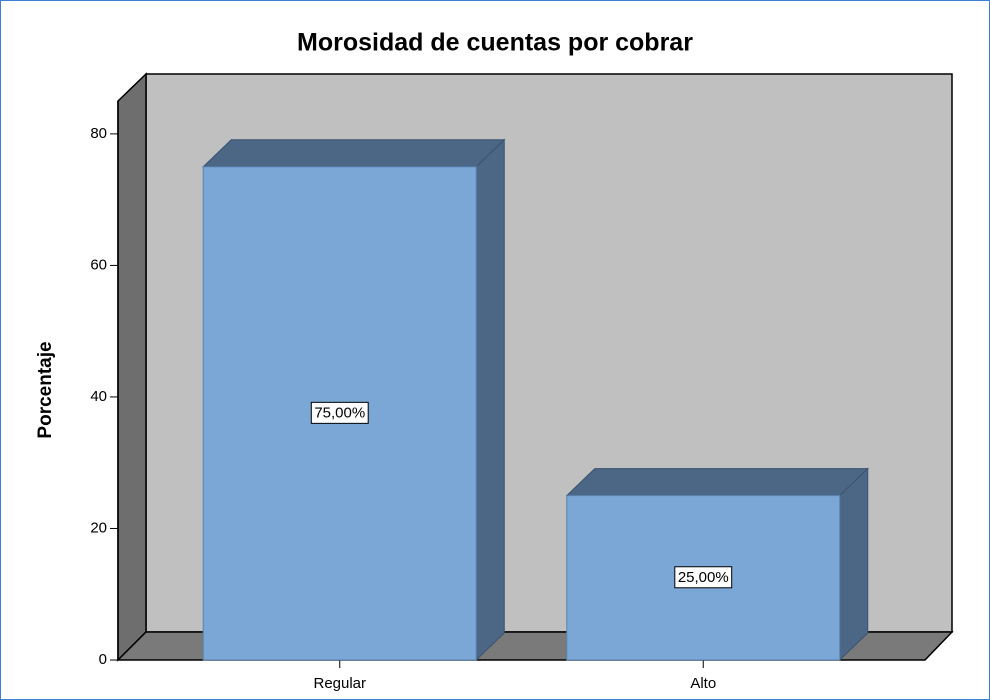 This screenshot has height=700, width=990. Describe the element at coordinates (98, 264) in the screenshot. I see `y-tick-label: 60` at that location.